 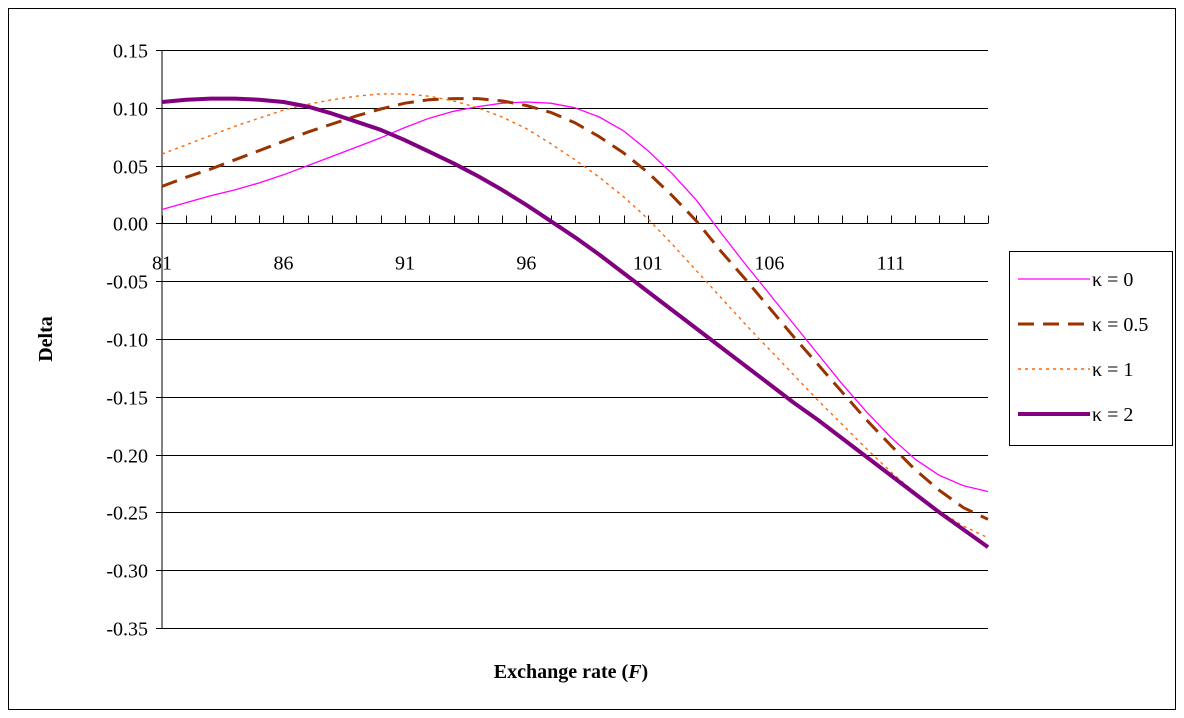 I want to click on legend-label-0: κ = 0, so click(x=1112, y=280).